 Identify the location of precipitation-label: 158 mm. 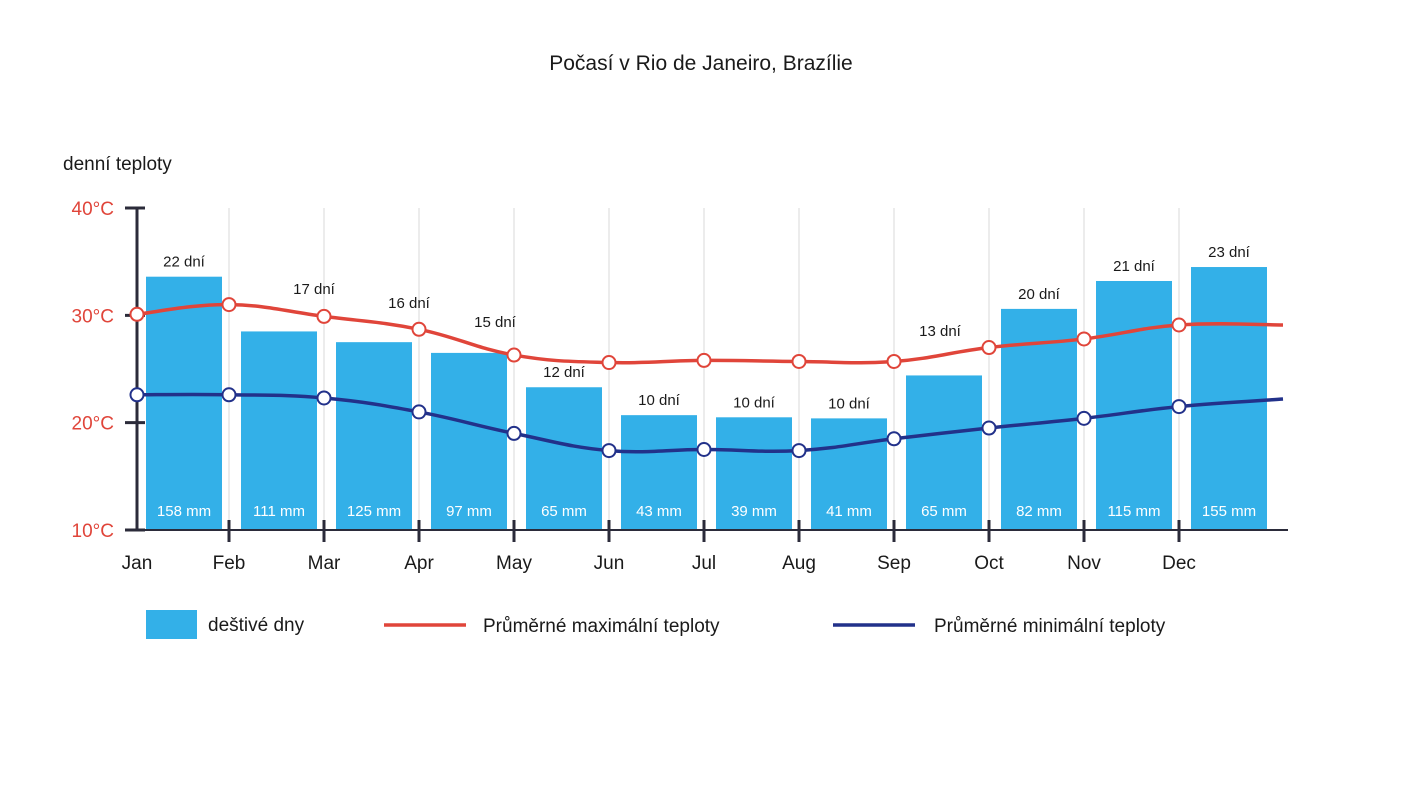
(184, 511).